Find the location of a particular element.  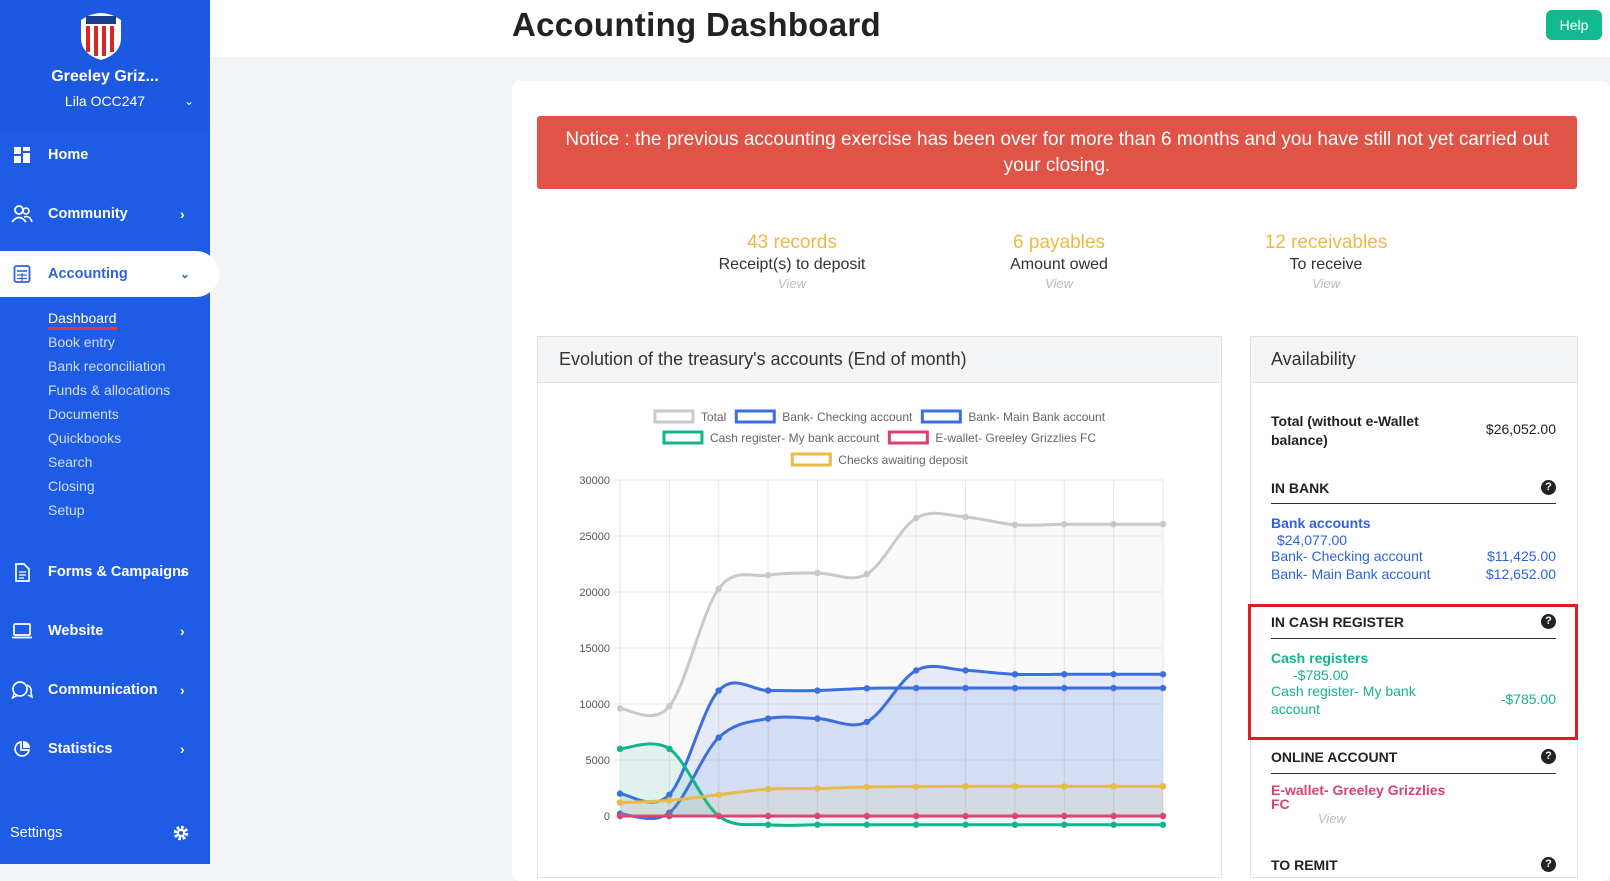

stat-receivables: 12 receivables To receive View is located at coordinates (1326, 261).